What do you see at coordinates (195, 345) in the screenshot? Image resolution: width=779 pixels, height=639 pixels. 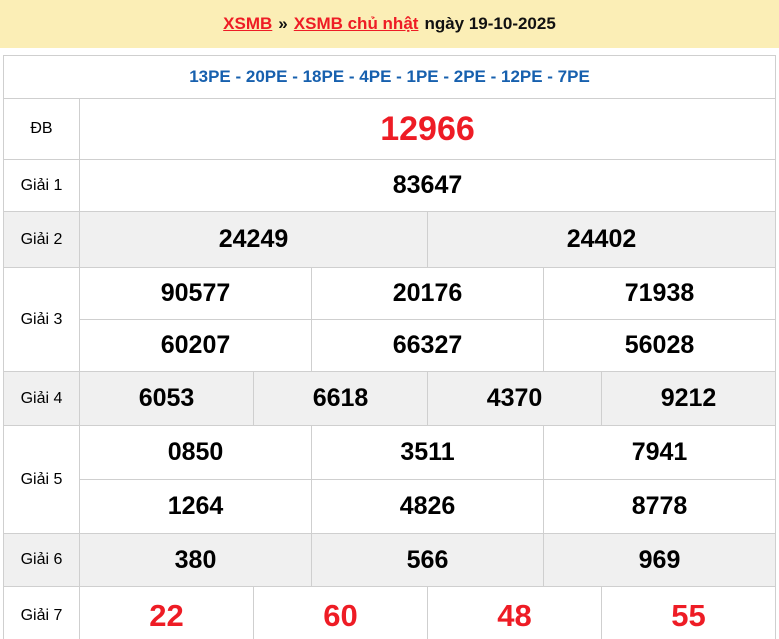 I see `prize-3-value-4: 60207` at bounding box center [195, 345].